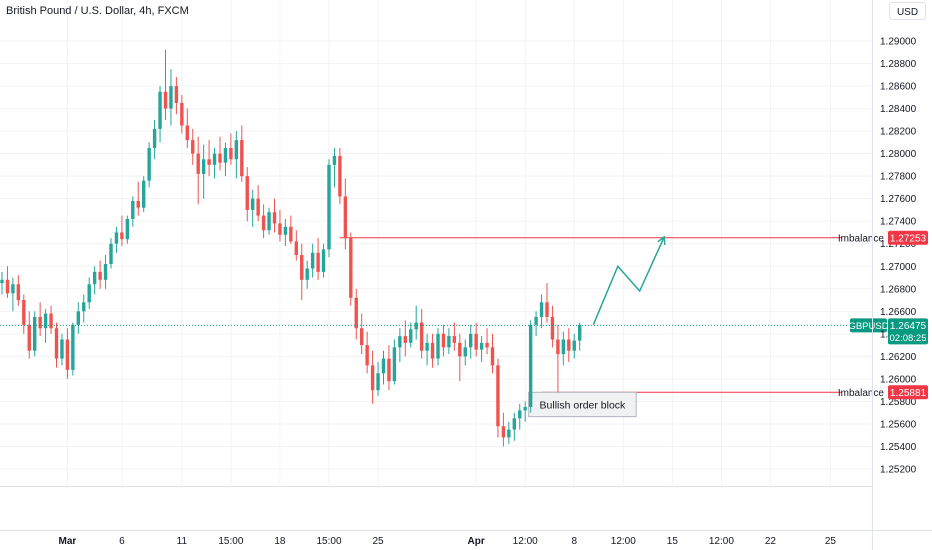 Image resolution: width=932 pixels, height=550 pixels. I want to click on currency-button: USD, so click(907, 11).